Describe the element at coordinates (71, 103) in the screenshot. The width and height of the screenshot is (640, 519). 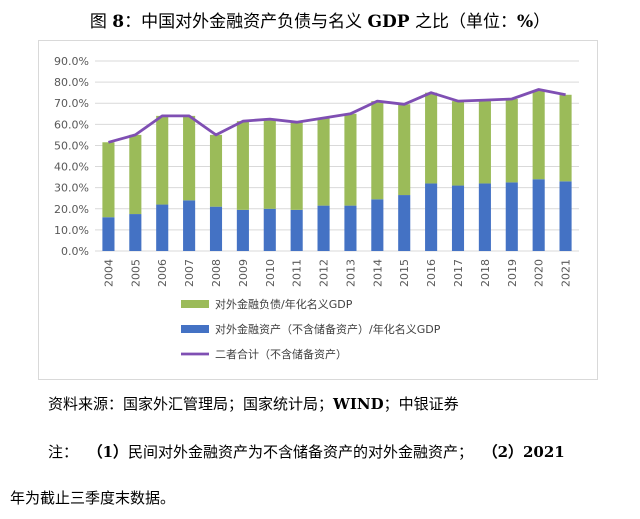
I see `y-tick-label: 70.0%` at that location.